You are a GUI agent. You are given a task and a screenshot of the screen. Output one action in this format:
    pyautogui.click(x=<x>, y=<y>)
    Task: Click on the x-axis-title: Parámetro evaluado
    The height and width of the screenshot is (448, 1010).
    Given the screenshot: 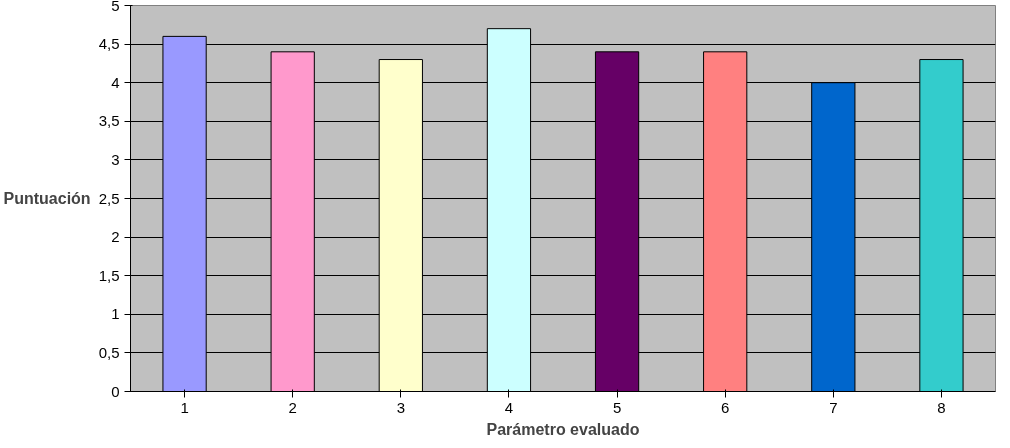 What is the action you would take?
    pyautogui.click(x=563, y=429)
    